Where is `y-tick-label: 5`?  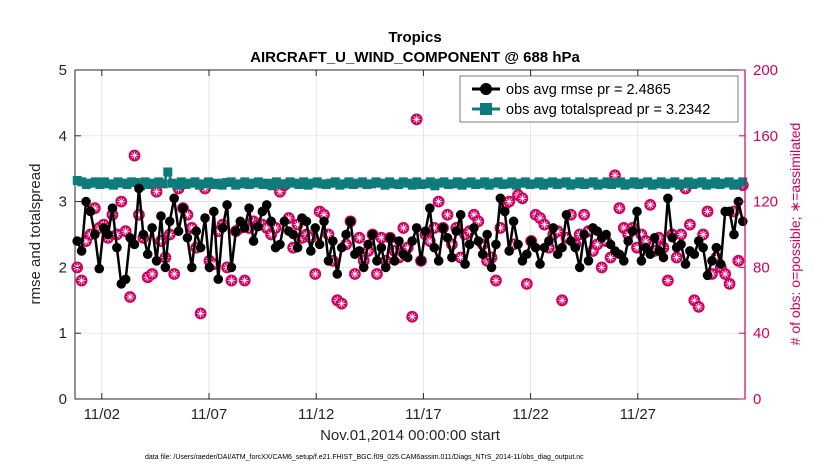
y-tick-label: 5 is located at coordinates (63, 70).